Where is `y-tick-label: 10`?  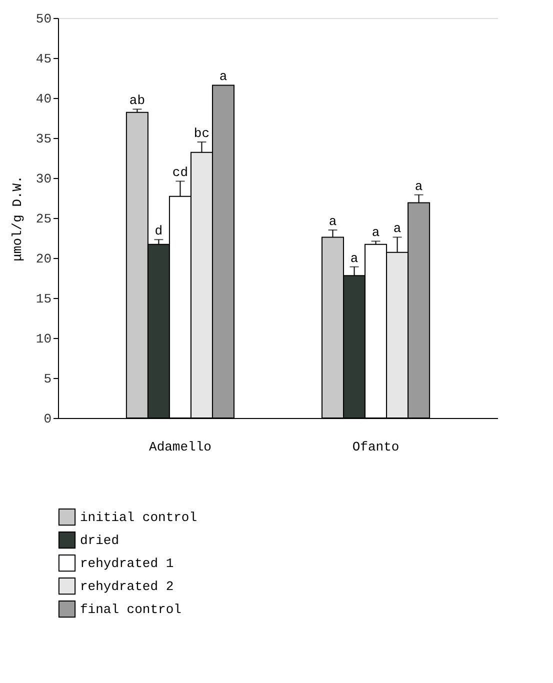
y-tick-label: 10 is located at coordinates (44, 339).